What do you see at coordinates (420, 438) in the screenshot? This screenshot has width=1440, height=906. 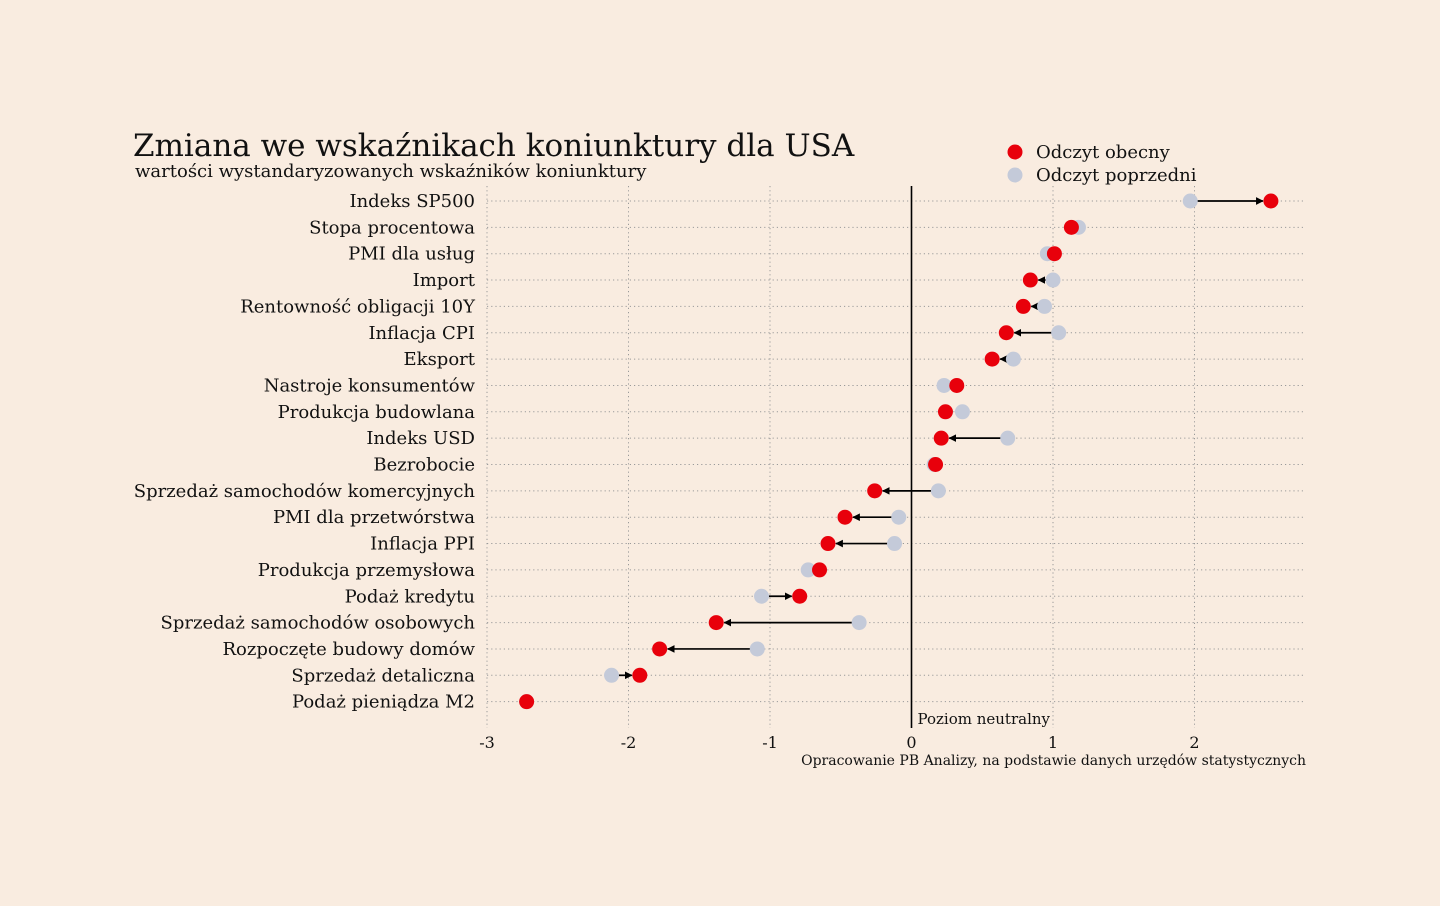 I see `category-label: Indeks USD` at bounding box center [420, 438].